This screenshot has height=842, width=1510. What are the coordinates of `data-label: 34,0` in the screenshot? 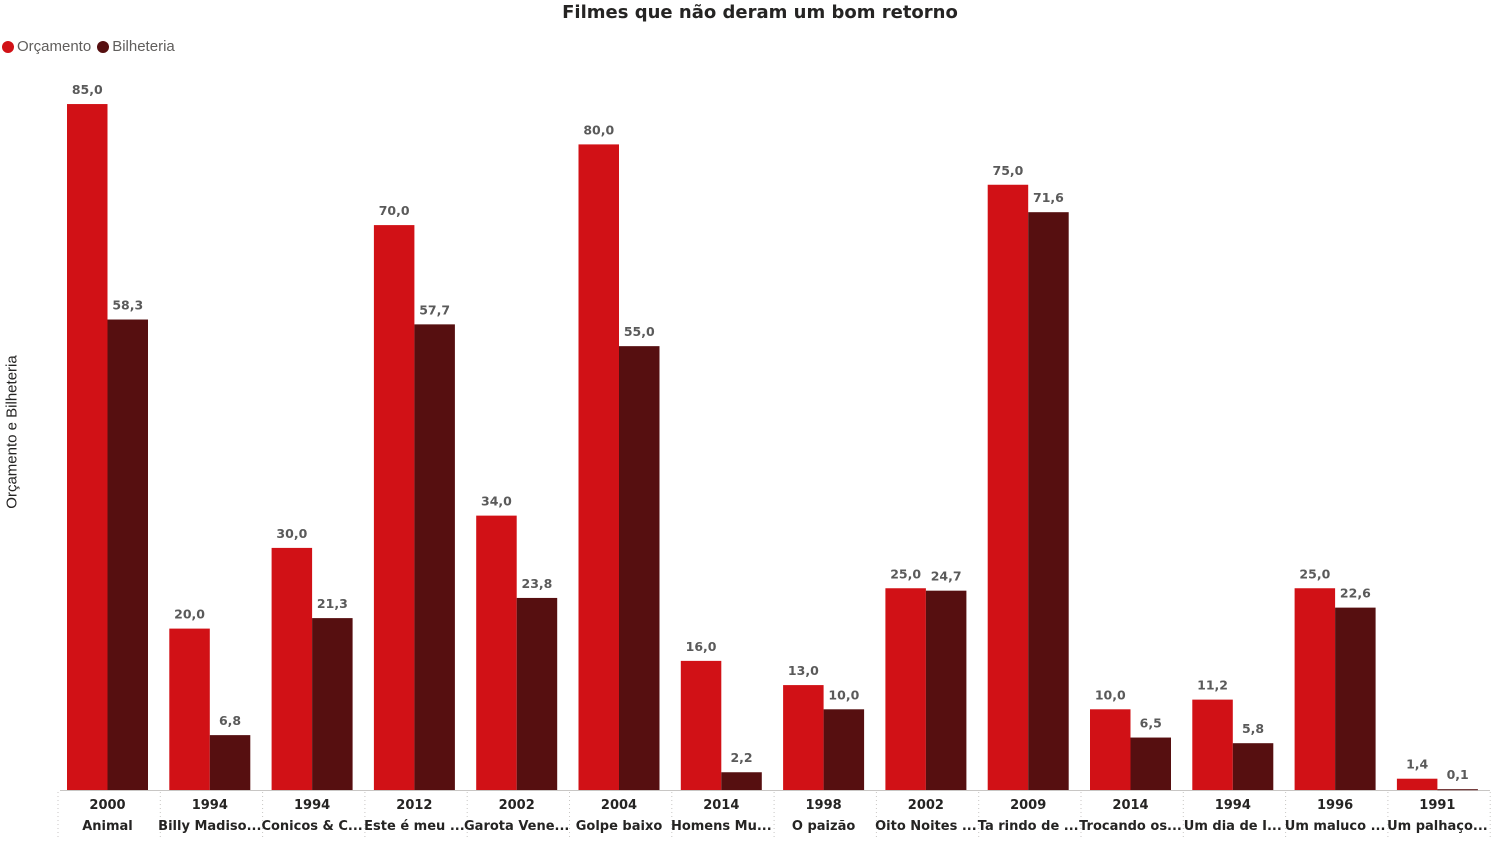 It's located at (496, 501).